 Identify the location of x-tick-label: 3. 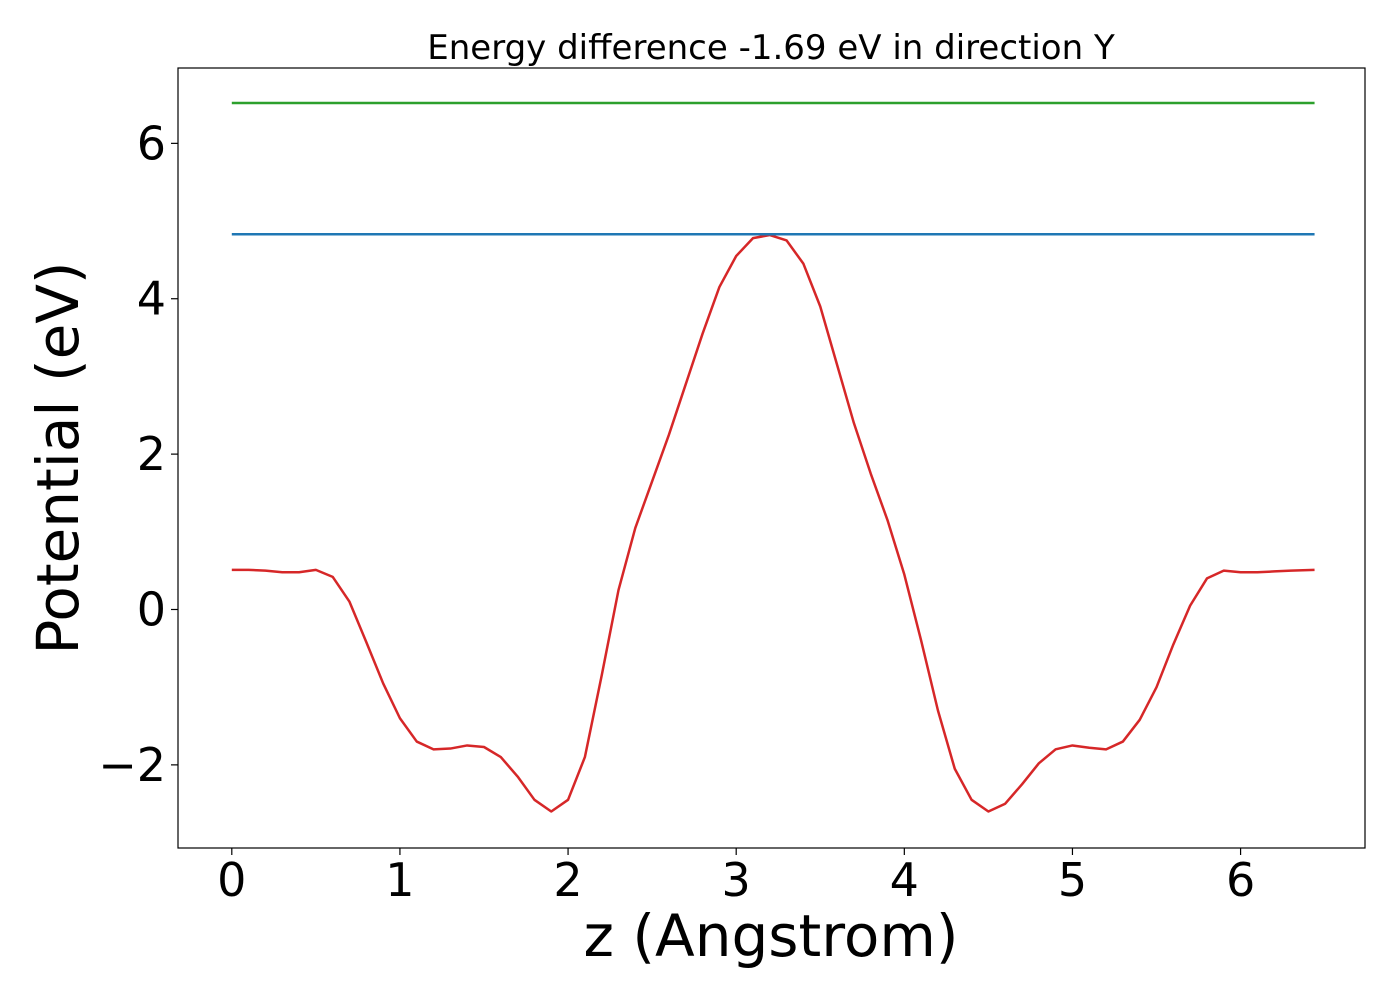
(736, 880).